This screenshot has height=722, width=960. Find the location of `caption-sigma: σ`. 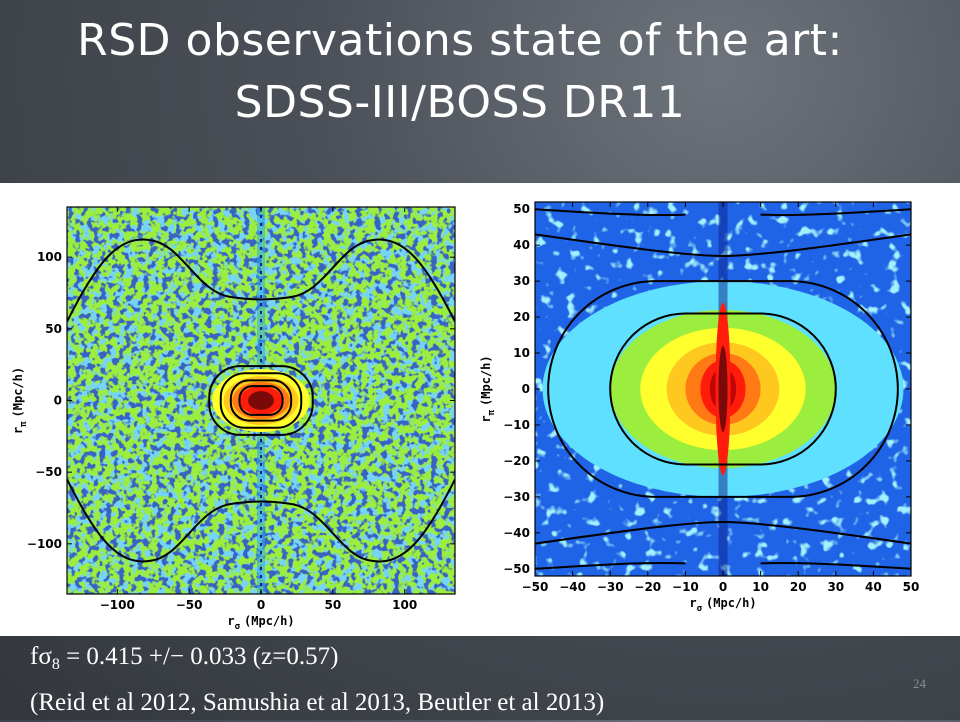

caption-sigma: σ is located at coordinates (45, 656).